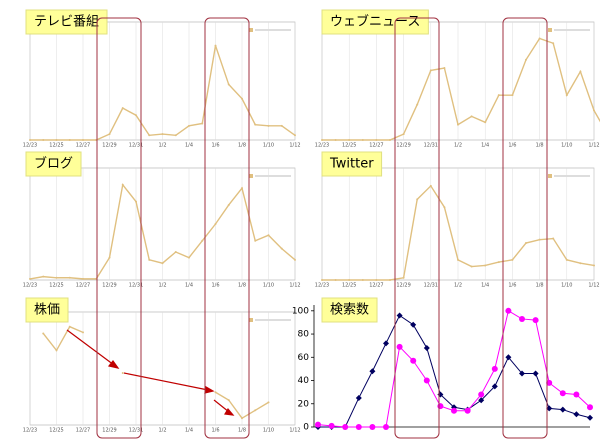  I want to click on chart-title: ウェブニュース, so click(375, 22).